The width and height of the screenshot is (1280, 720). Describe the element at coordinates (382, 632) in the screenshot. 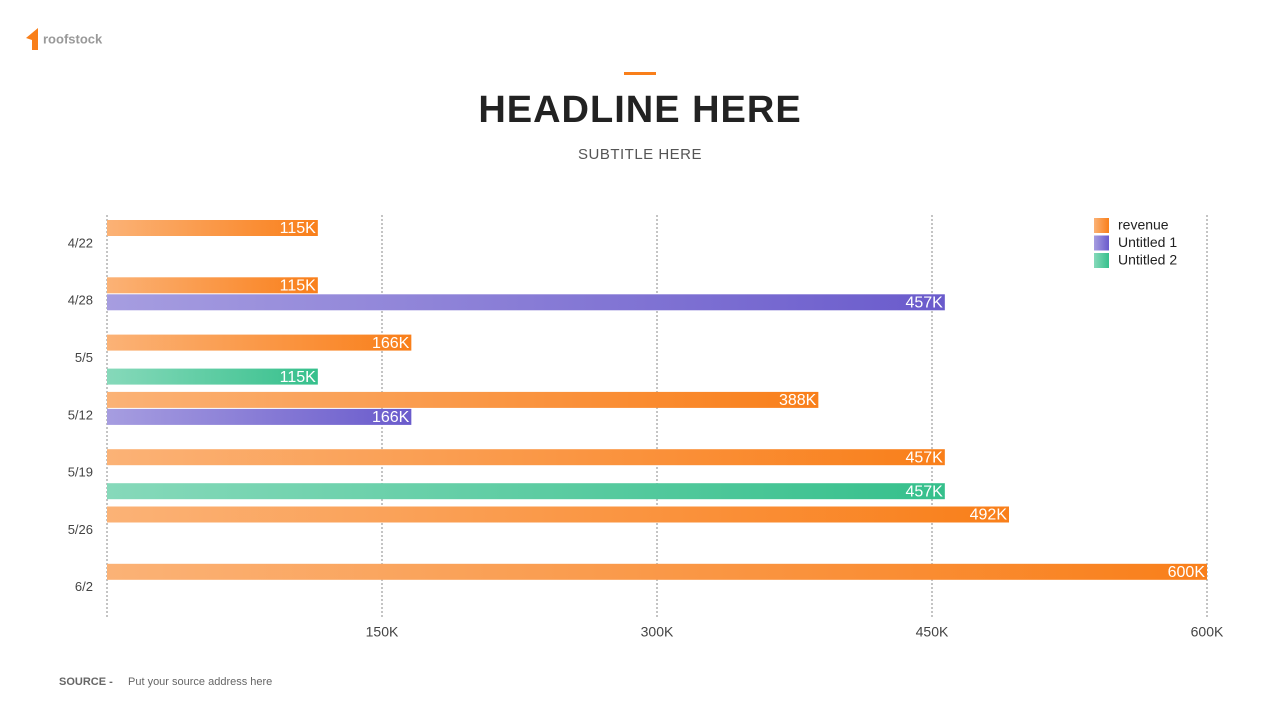

I see `x-tick-label: 150K` at that location.